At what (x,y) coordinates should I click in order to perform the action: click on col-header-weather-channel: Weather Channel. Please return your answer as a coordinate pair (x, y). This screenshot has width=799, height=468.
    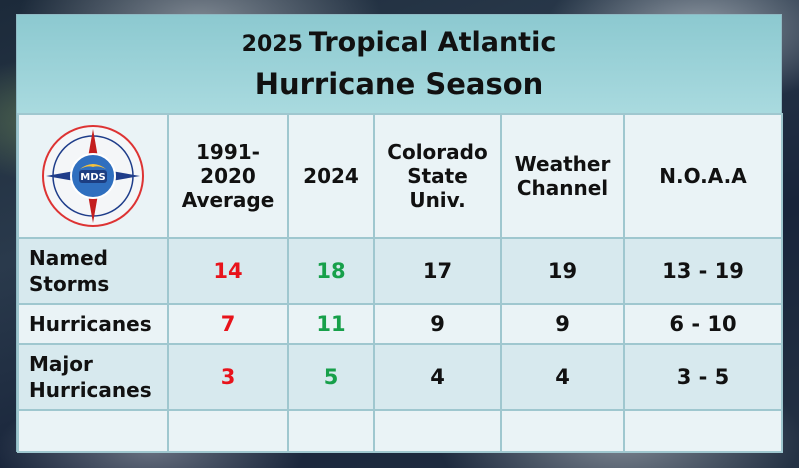
    Looking at the image, I should click on (562, 176).